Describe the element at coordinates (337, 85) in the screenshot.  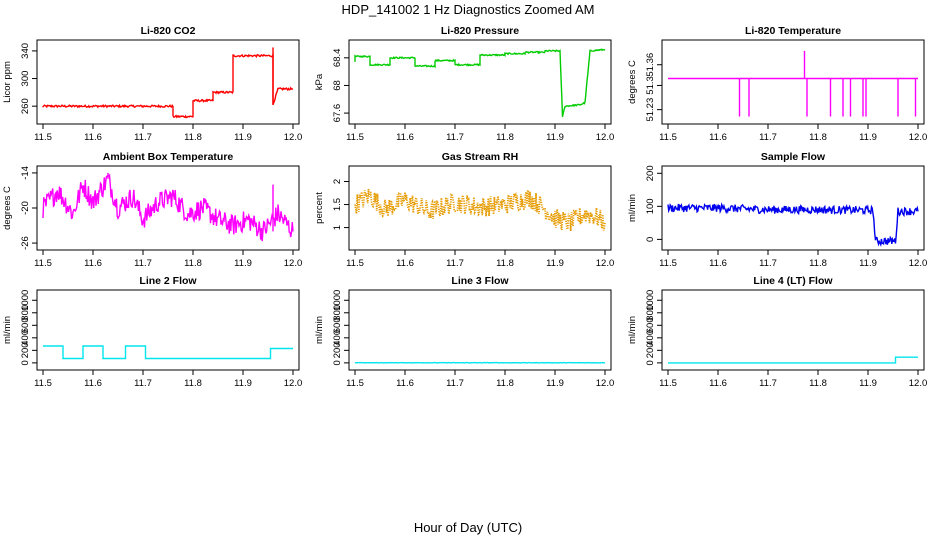
I see `y-tick-label: 68` at that location.